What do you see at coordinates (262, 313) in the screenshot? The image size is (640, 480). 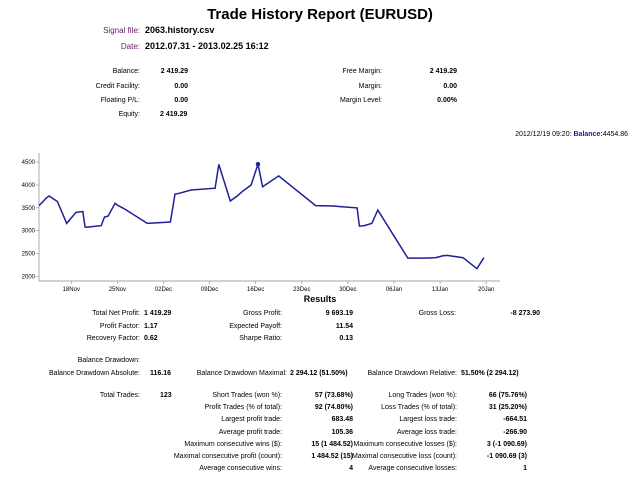 I see `gross-profit-label: Gross Profit:` at bounding box center [262, 313].